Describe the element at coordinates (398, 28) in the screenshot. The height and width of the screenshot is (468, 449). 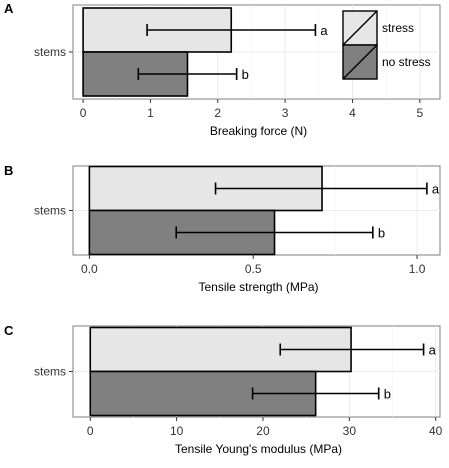
I see `legend-label: stress` at that location.